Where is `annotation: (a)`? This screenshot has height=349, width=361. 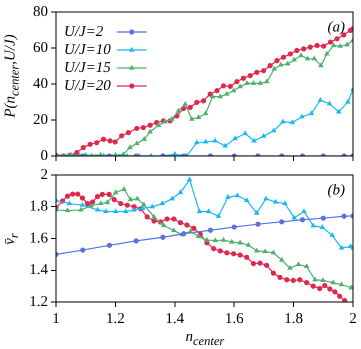
annotation: (a) is located at coordinates (336, 27).